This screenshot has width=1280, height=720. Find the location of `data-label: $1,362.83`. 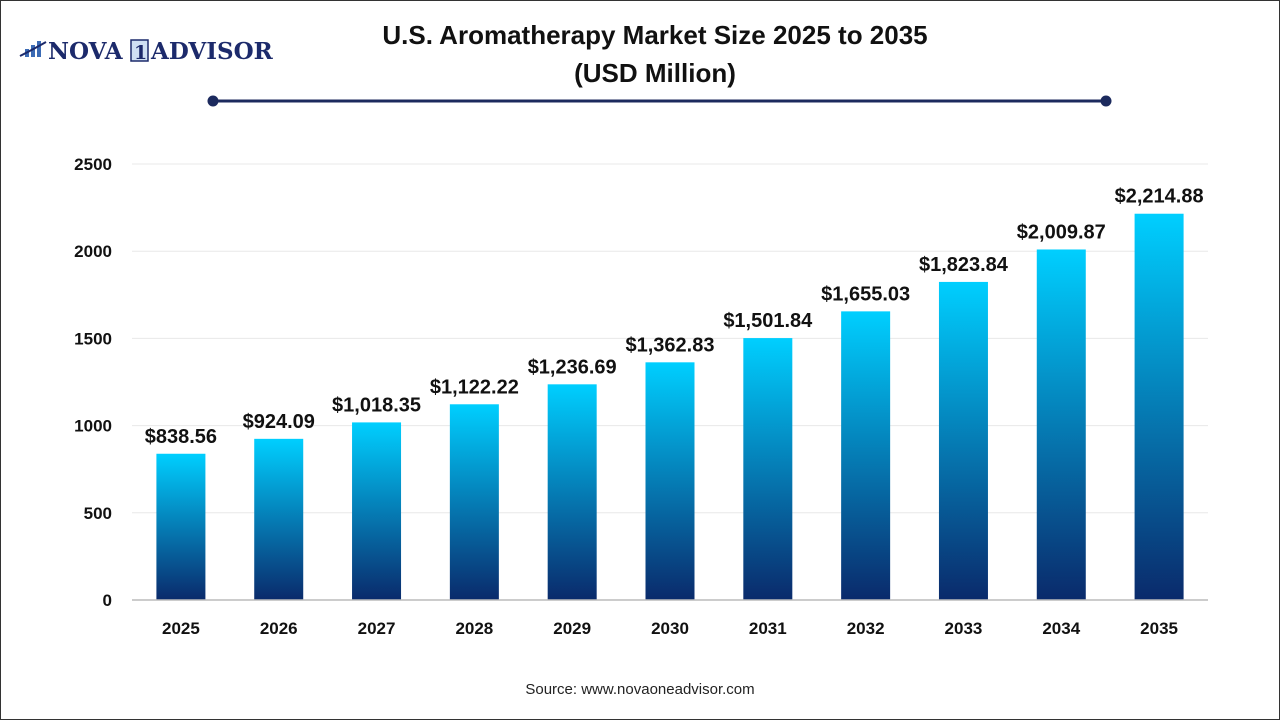

data-label: $1,362.83 is located at coordinates (670, 345).